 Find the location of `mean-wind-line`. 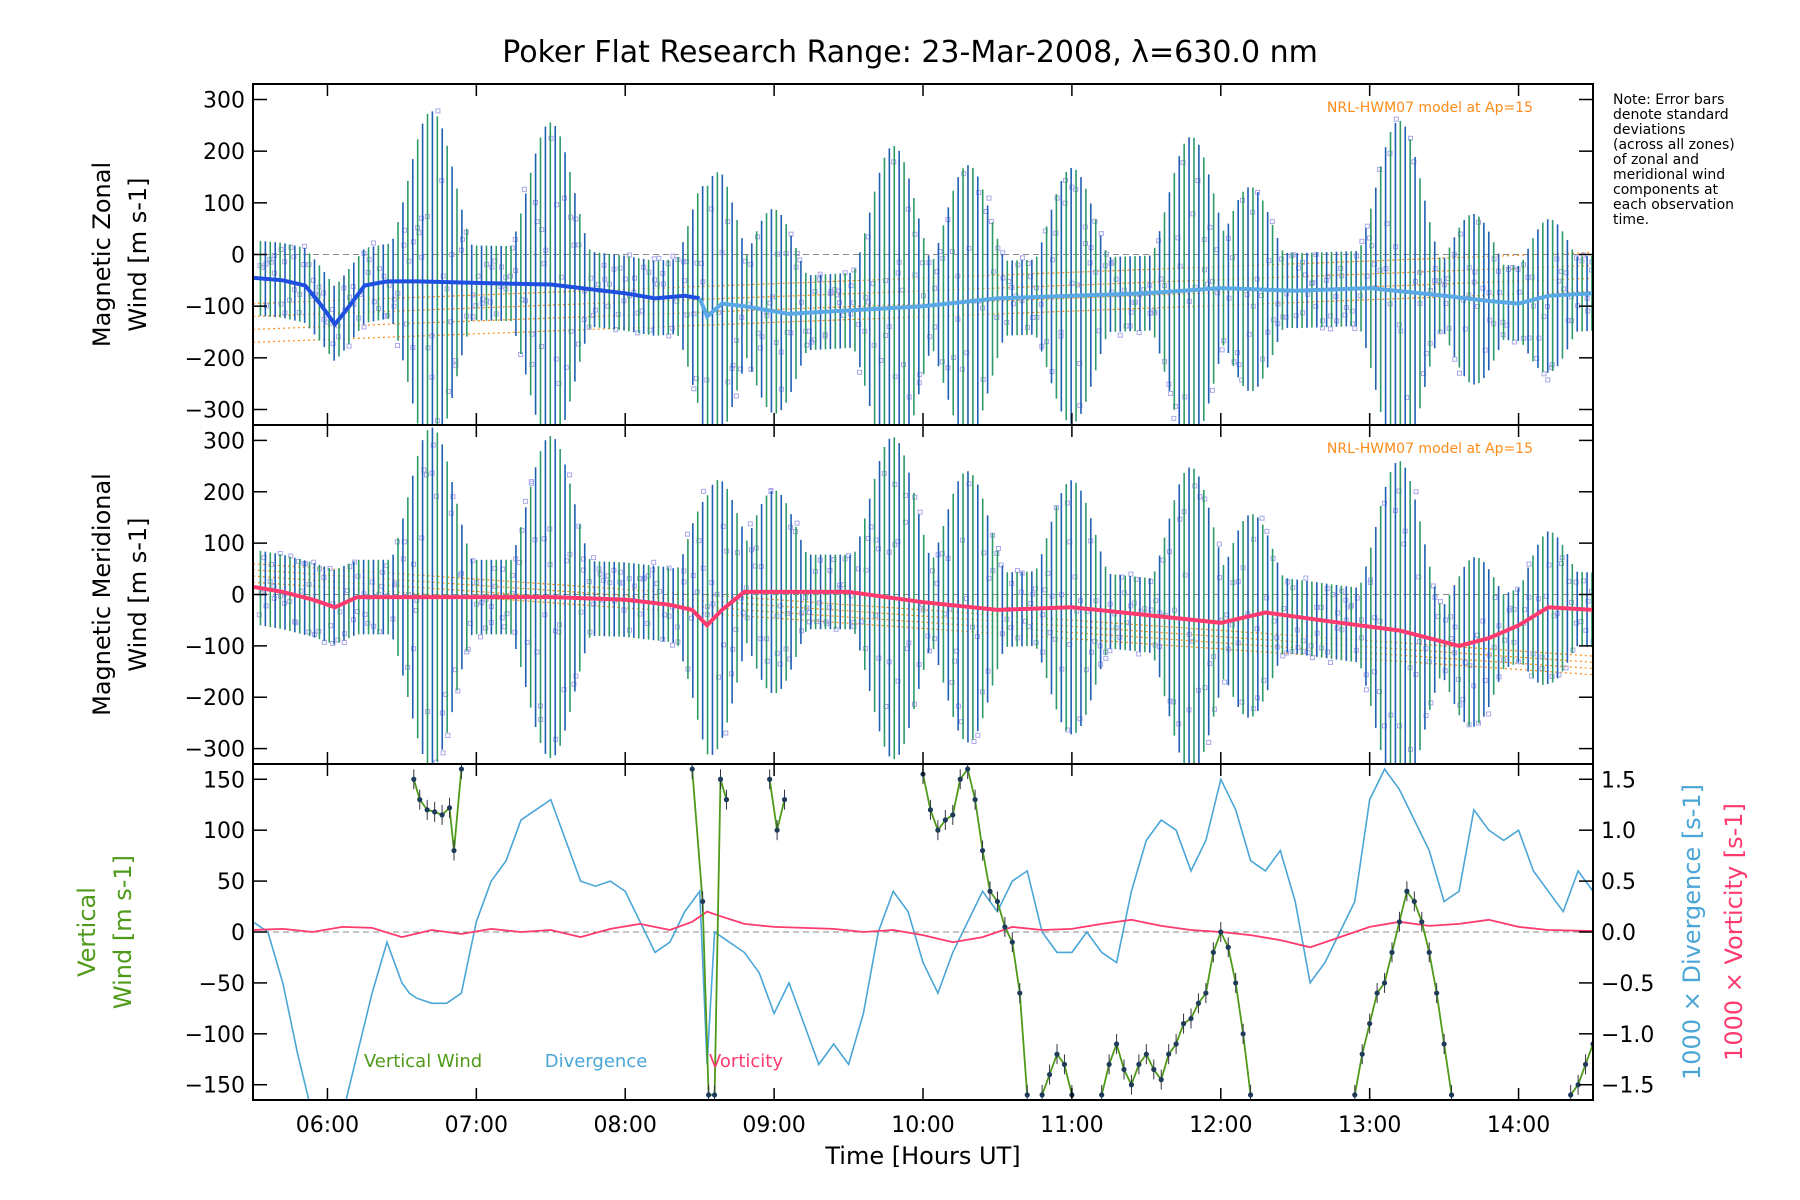

mean-wind-line is located at coordinates (923, 616).